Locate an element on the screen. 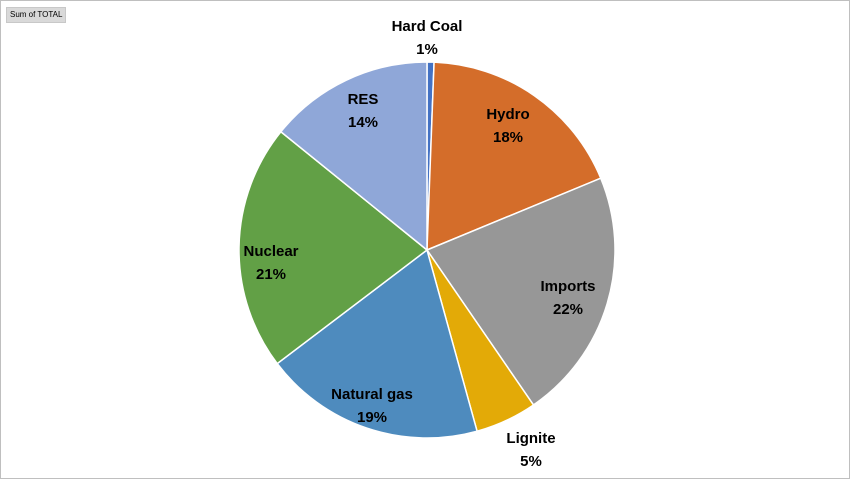  pie-slice-hydro is located at coordinates (514, 156).